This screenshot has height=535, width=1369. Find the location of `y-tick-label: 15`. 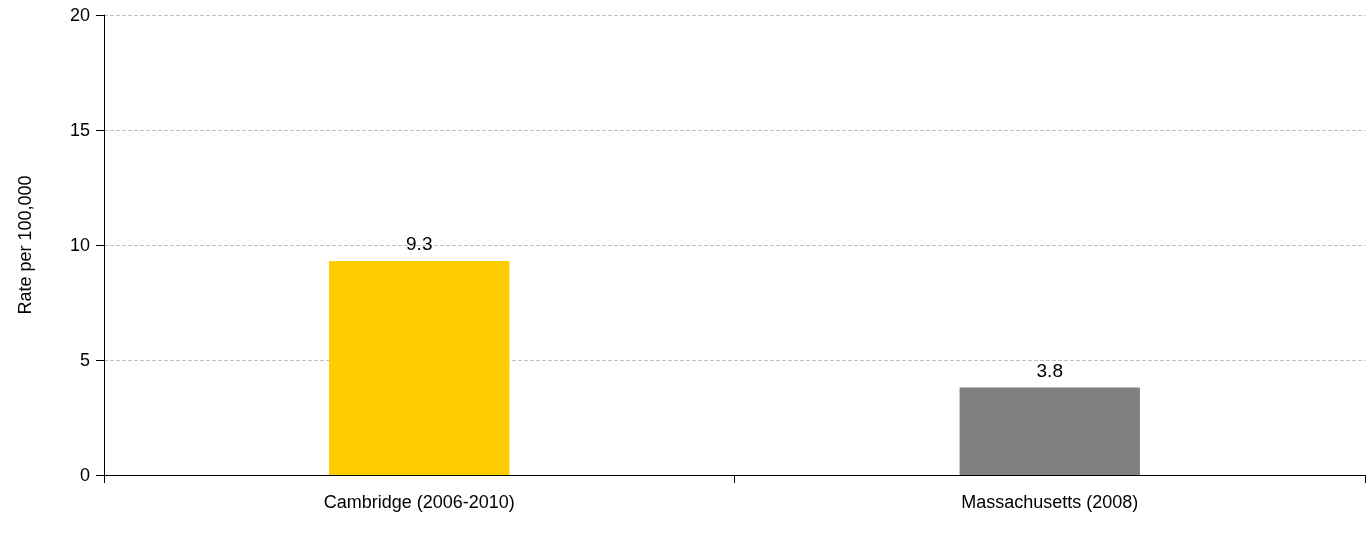

y-tick-label: 15 is located at coordinates (79, 130).